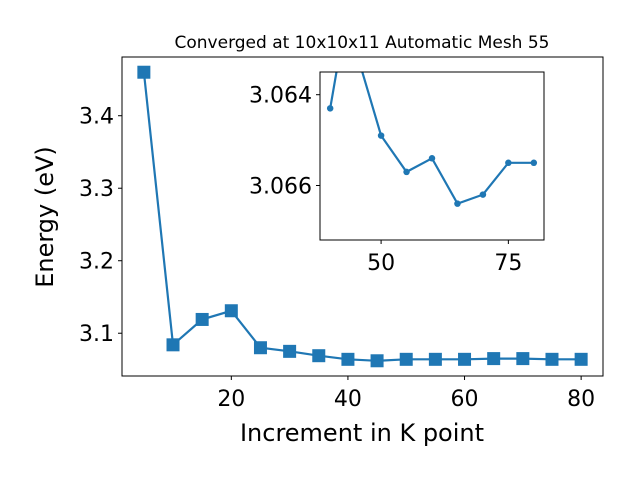 The height and width of the screenshot is (480, 640). What do you see at coordinates (96, 262) in the screenshot?
I see `main-y-tick-label: 3.2` at bounding box center [96, 262].